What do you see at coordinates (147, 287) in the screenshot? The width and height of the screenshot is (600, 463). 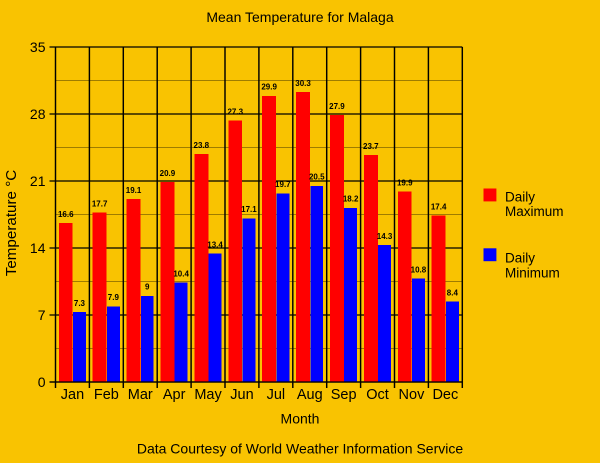 I see `svg-text: 9` at bounding box center [147, 287].